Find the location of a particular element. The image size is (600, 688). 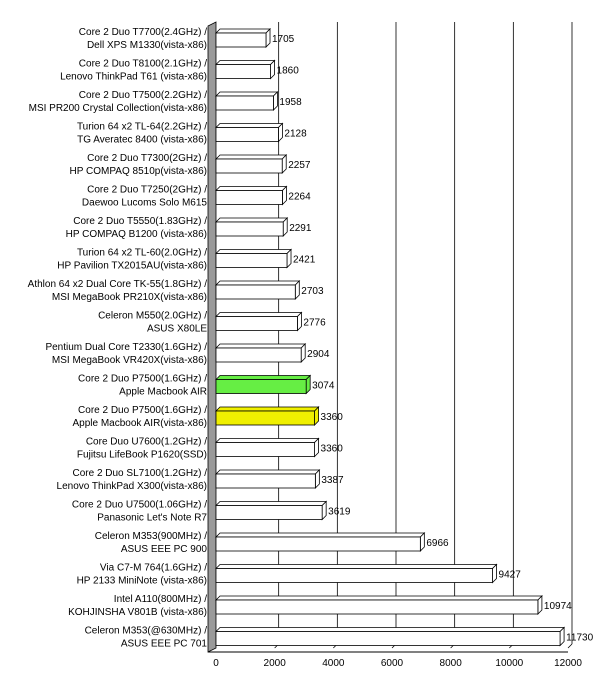

category-label-line1: Turion 64 x2 TL-60(2.0GHz) / is located at coordinates (142, 253).